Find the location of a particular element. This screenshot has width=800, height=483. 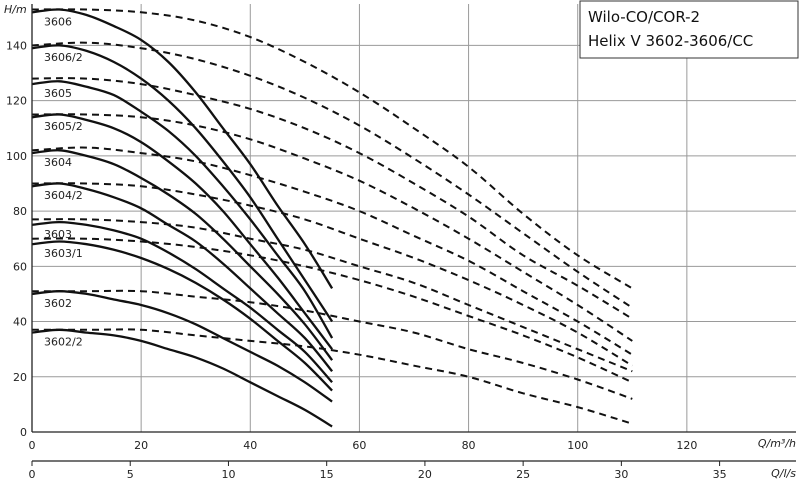

x2-tick-label: 5 is located at coordinates (130, 474).